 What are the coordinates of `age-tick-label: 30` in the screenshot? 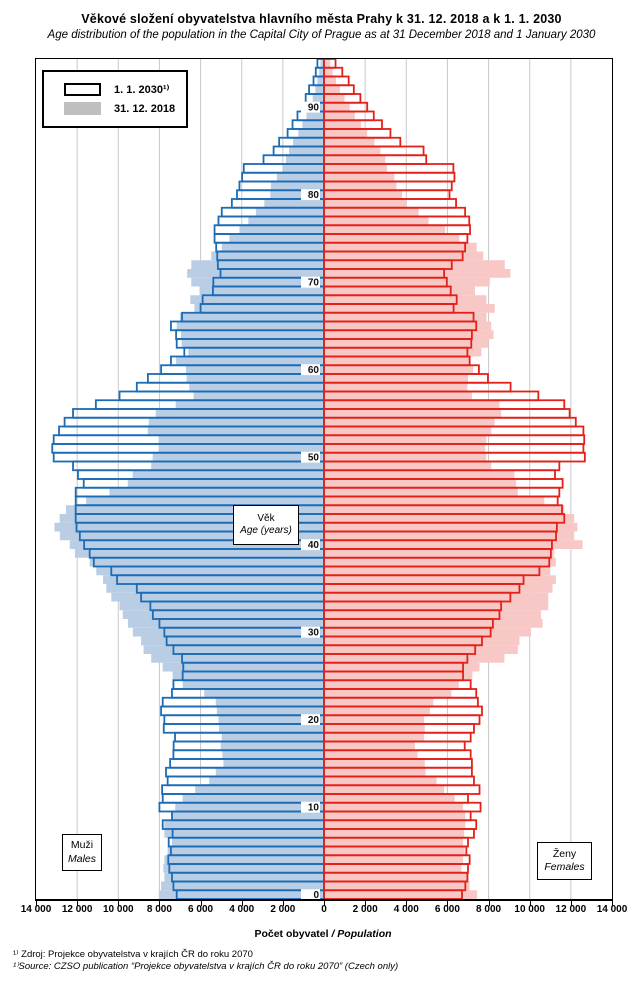 It's located at (314, 633).